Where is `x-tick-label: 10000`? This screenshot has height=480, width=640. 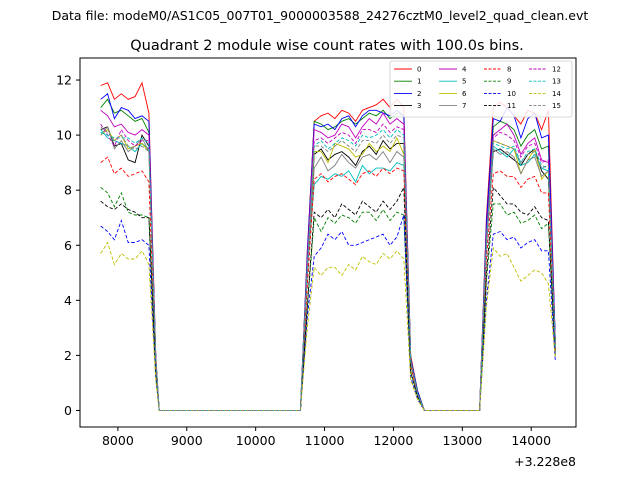
x-tick-label: 10000 is located at coordinates (256, 440).